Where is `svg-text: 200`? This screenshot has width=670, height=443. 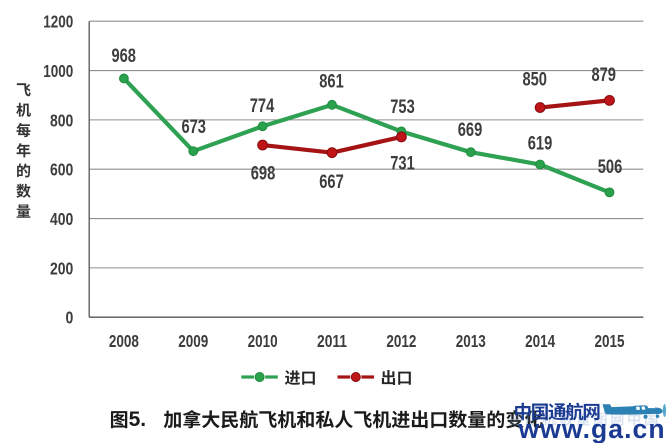
svg-text: 200 is located at coordinates (61, 268).